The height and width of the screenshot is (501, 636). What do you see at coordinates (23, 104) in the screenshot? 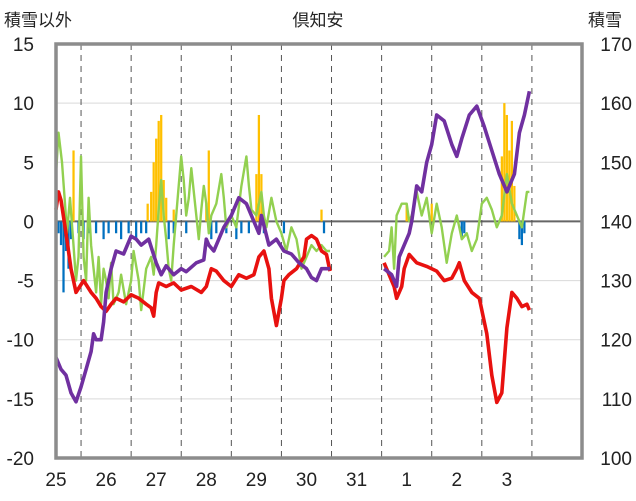
I see `left-tick-label: 10` at bounding box center [23, 104].